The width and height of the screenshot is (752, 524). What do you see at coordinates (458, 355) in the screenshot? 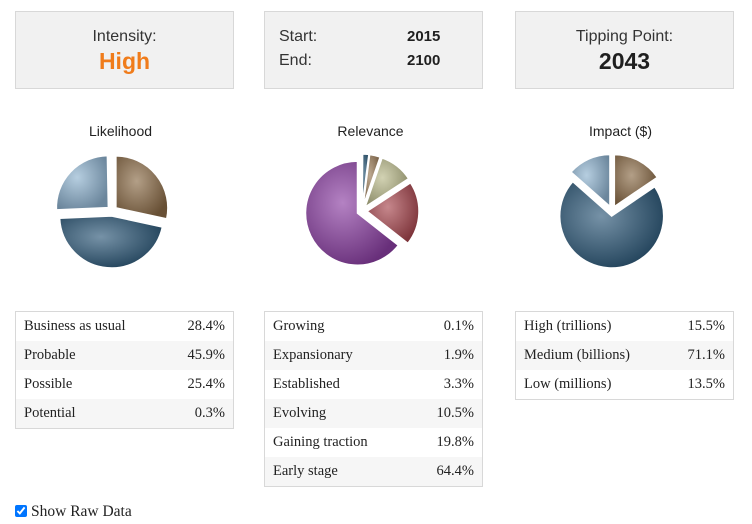
I see `row-percentage: 1.9%` at bounding box center [458, 355].